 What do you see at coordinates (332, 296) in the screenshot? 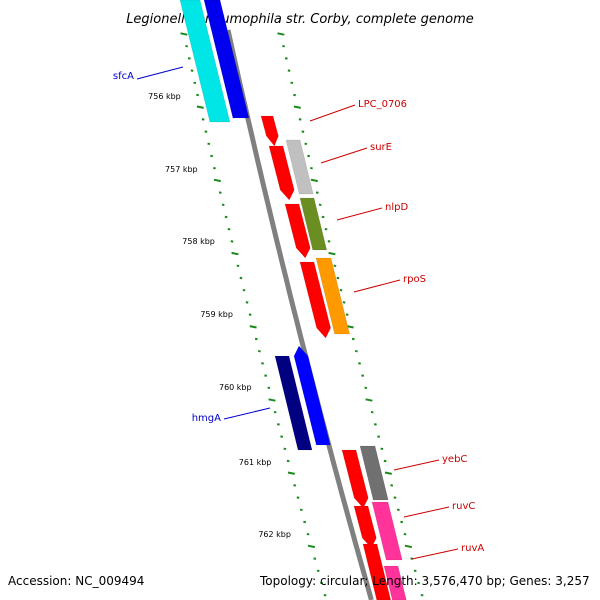
I see `gene-rpoS` at bounding box center [332, 296].